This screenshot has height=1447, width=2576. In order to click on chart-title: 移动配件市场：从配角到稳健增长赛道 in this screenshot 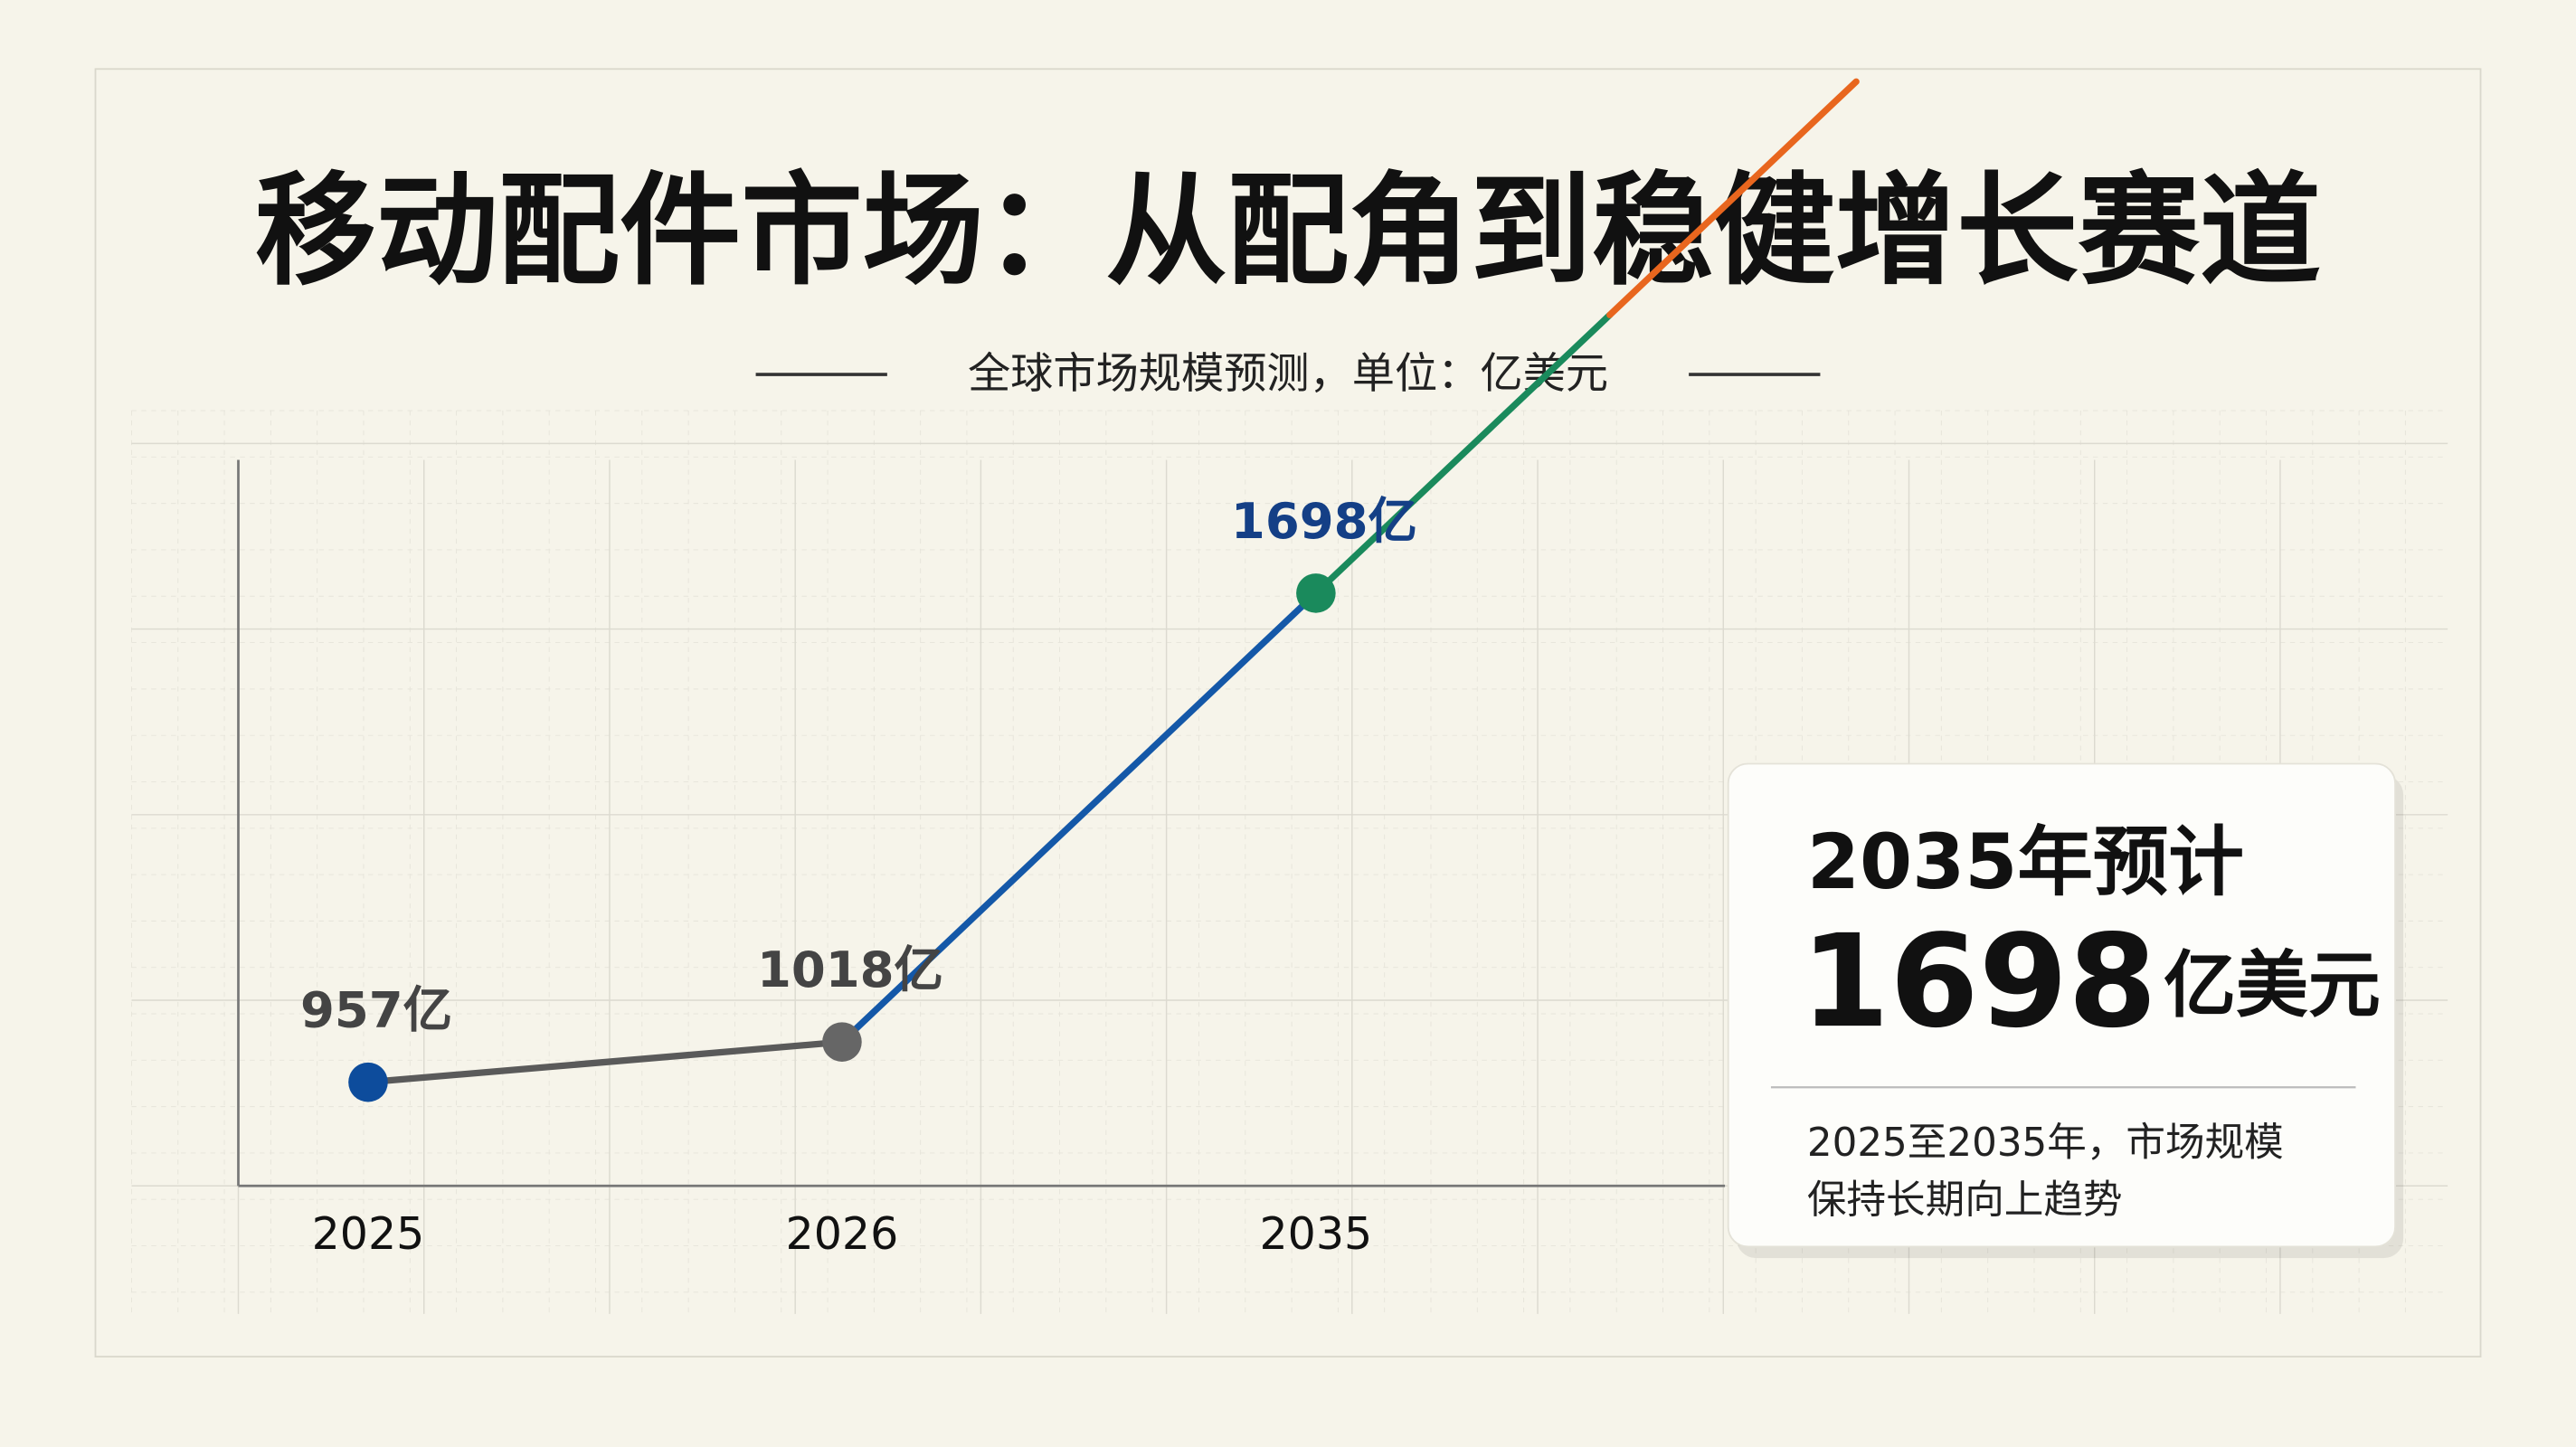, I will do `click(1288, 231)`.